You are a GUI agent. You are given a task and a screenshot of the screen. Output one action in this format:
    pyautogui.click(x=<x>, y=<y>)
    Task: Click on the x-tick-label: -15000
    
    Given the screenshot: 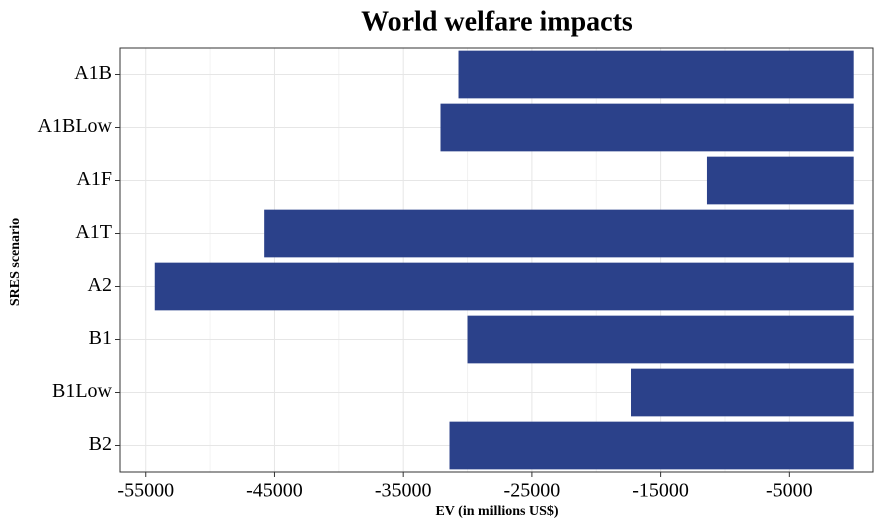 What is the action you would take?
    pyautogui.click(x=660, y=491)
    